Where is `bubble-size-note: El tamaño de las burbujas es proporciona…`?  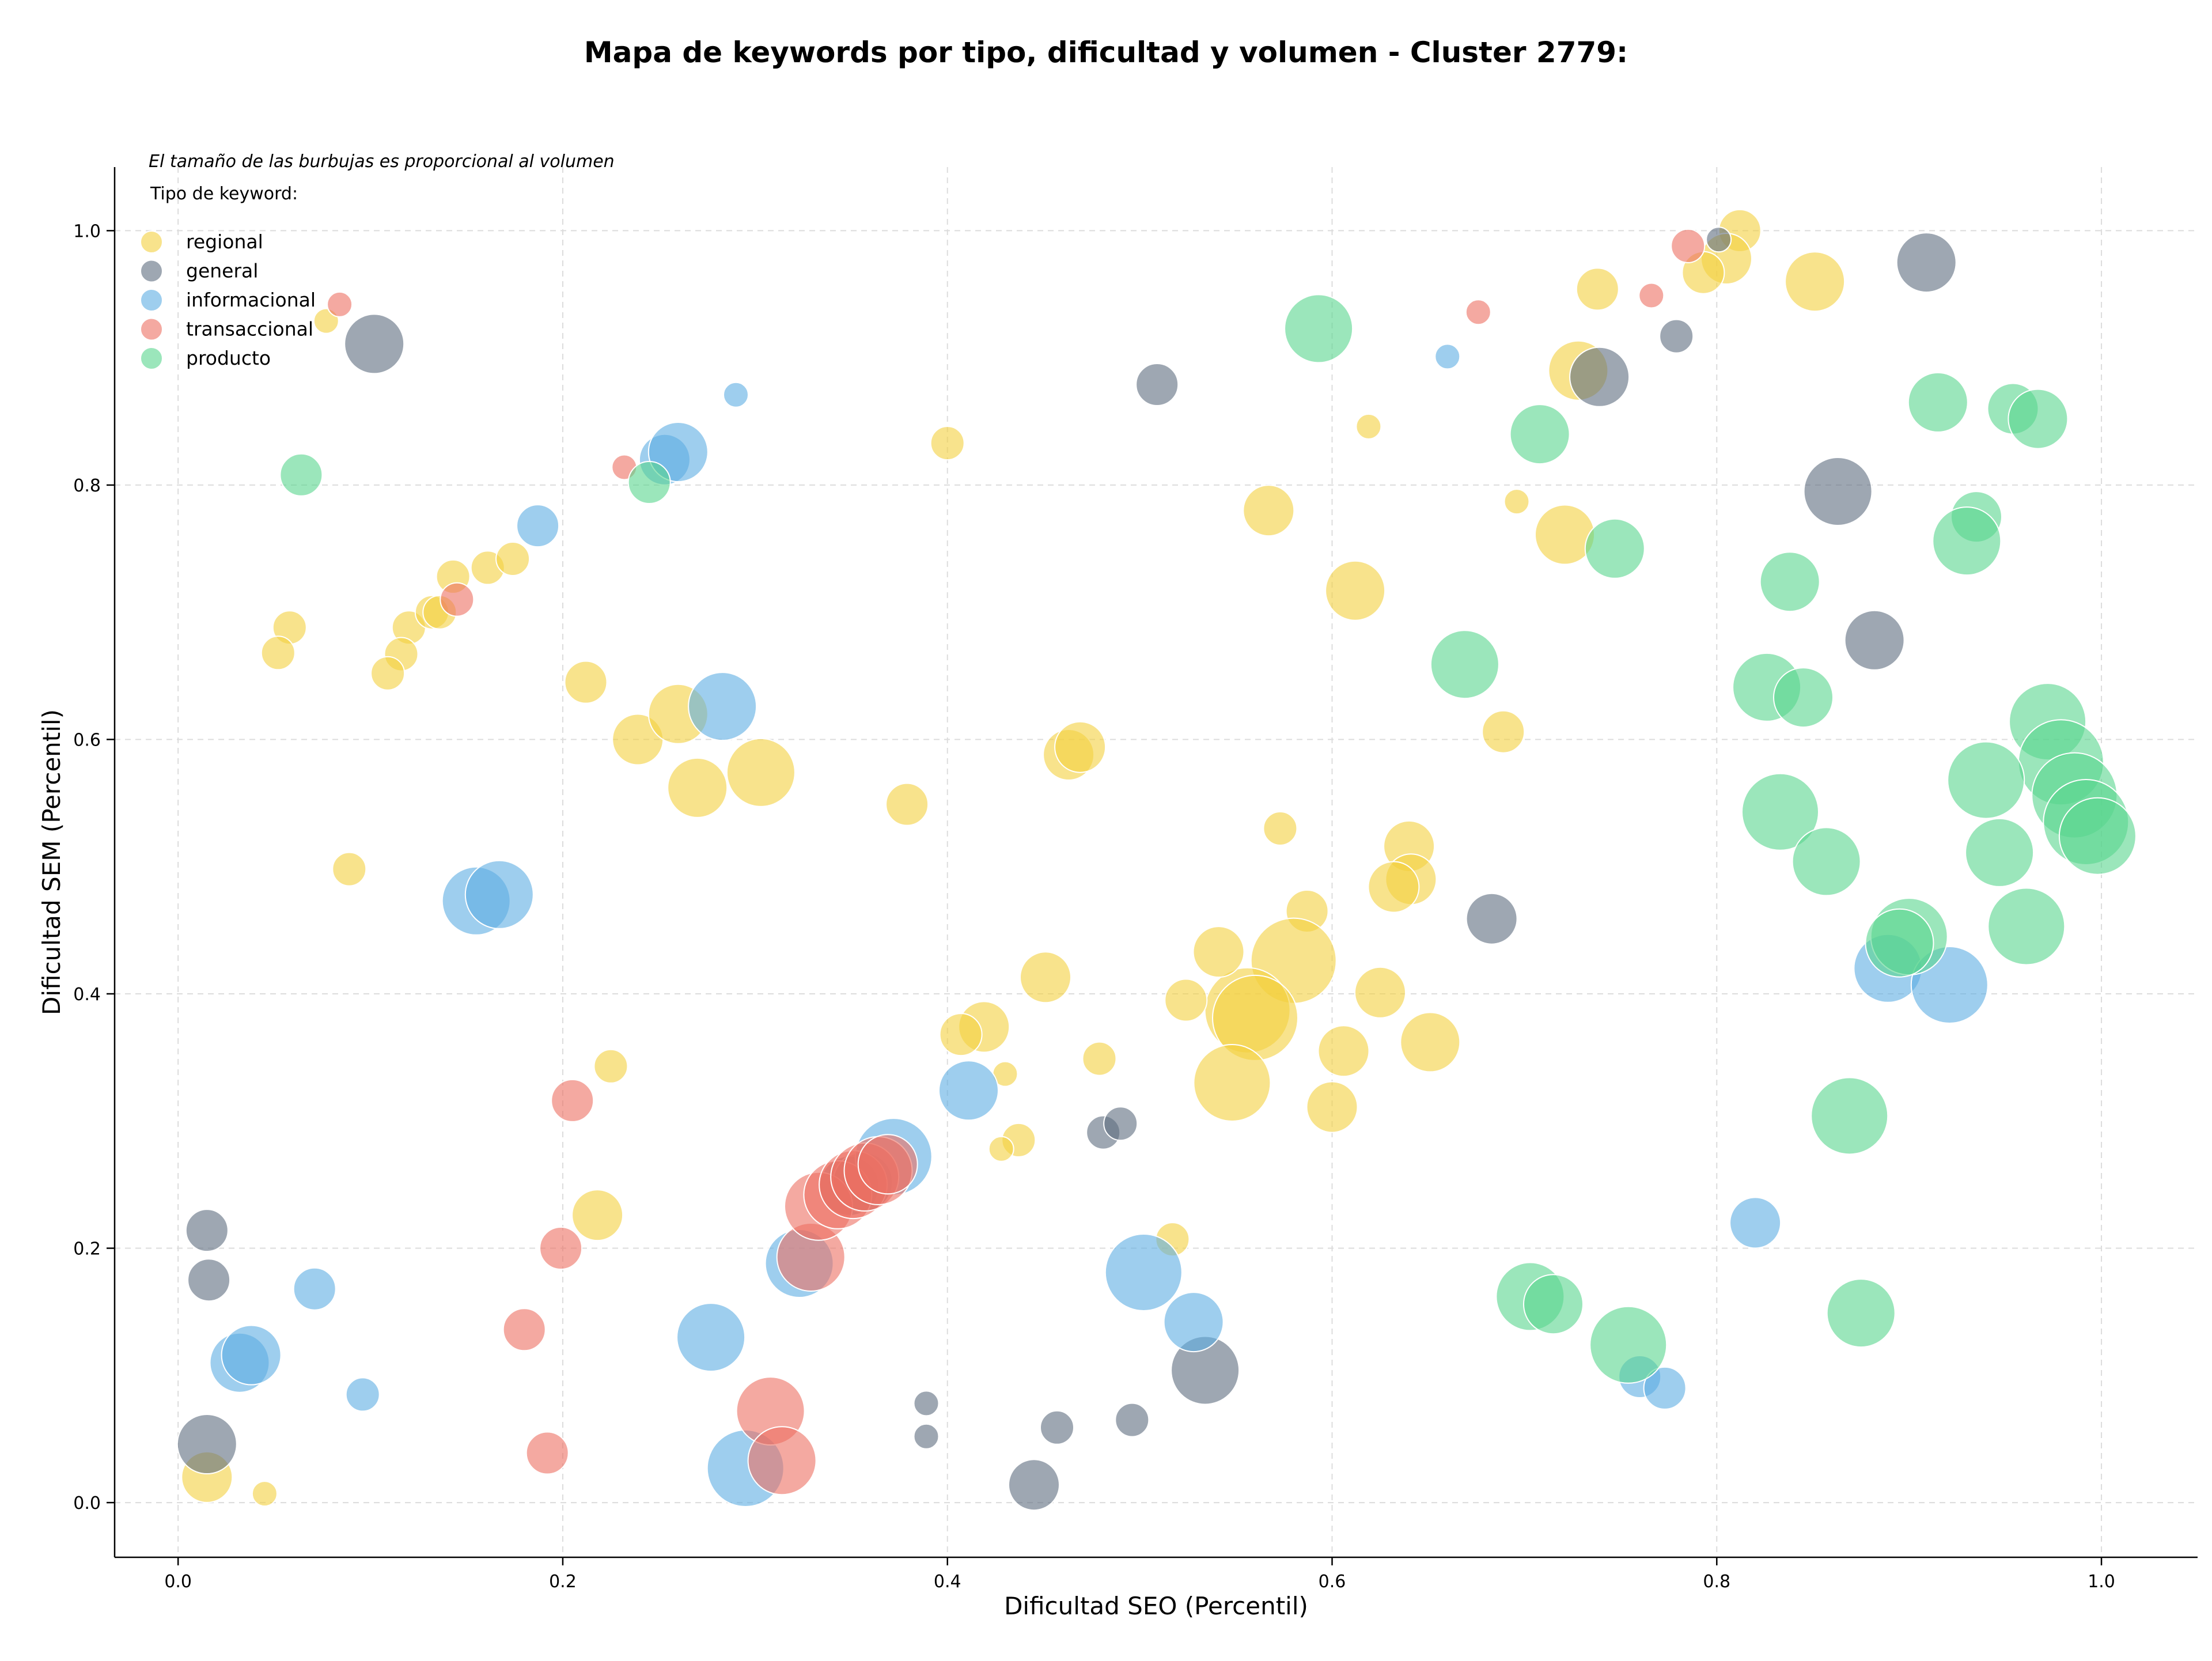 bubble-size-note: El tamaño de las burbujas es proporciona… is located at coordinates (382, 162).